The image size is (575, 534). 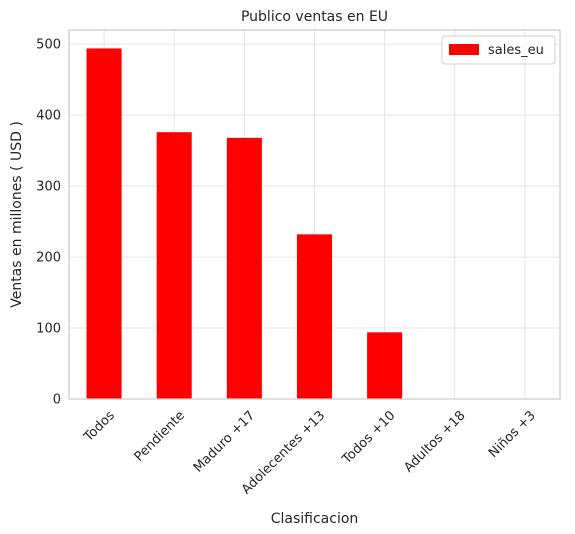 I want to click on x-tick-label: Maduro +17, so click(x=224, y=441).